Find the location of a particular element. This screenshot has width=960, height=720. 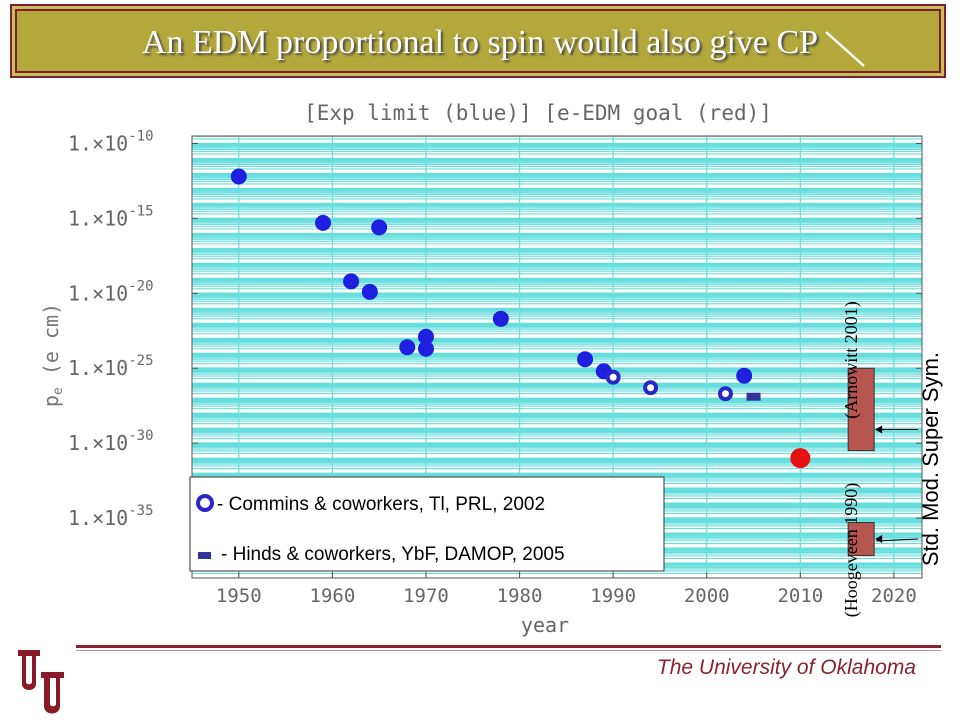

strike-mark is located at coordinates (845, 49).